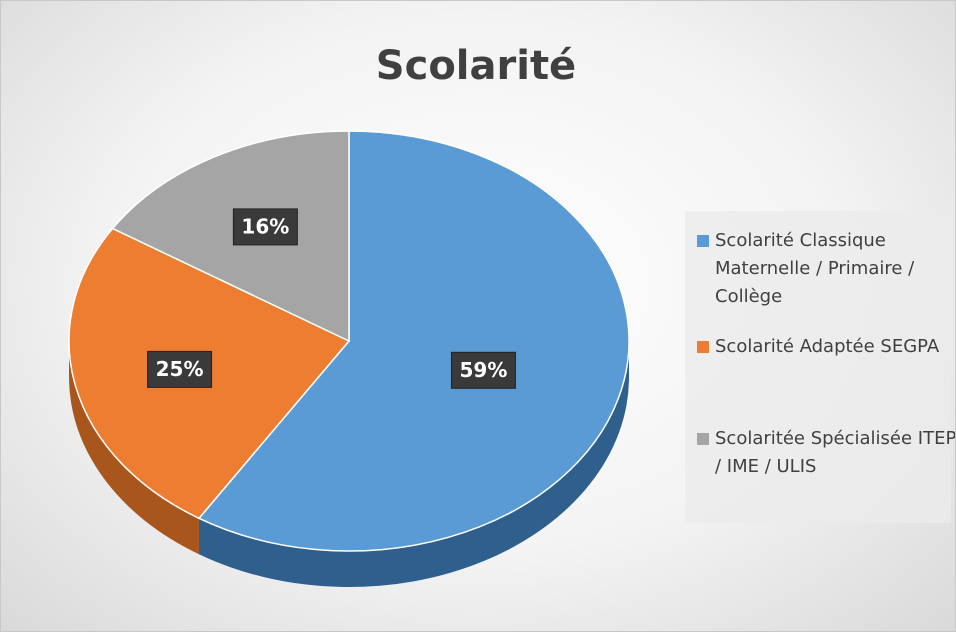 The image size is (956, 632). I want to click on legend-label: Scolarité Adaptée SEGPA, so click(827, 346).